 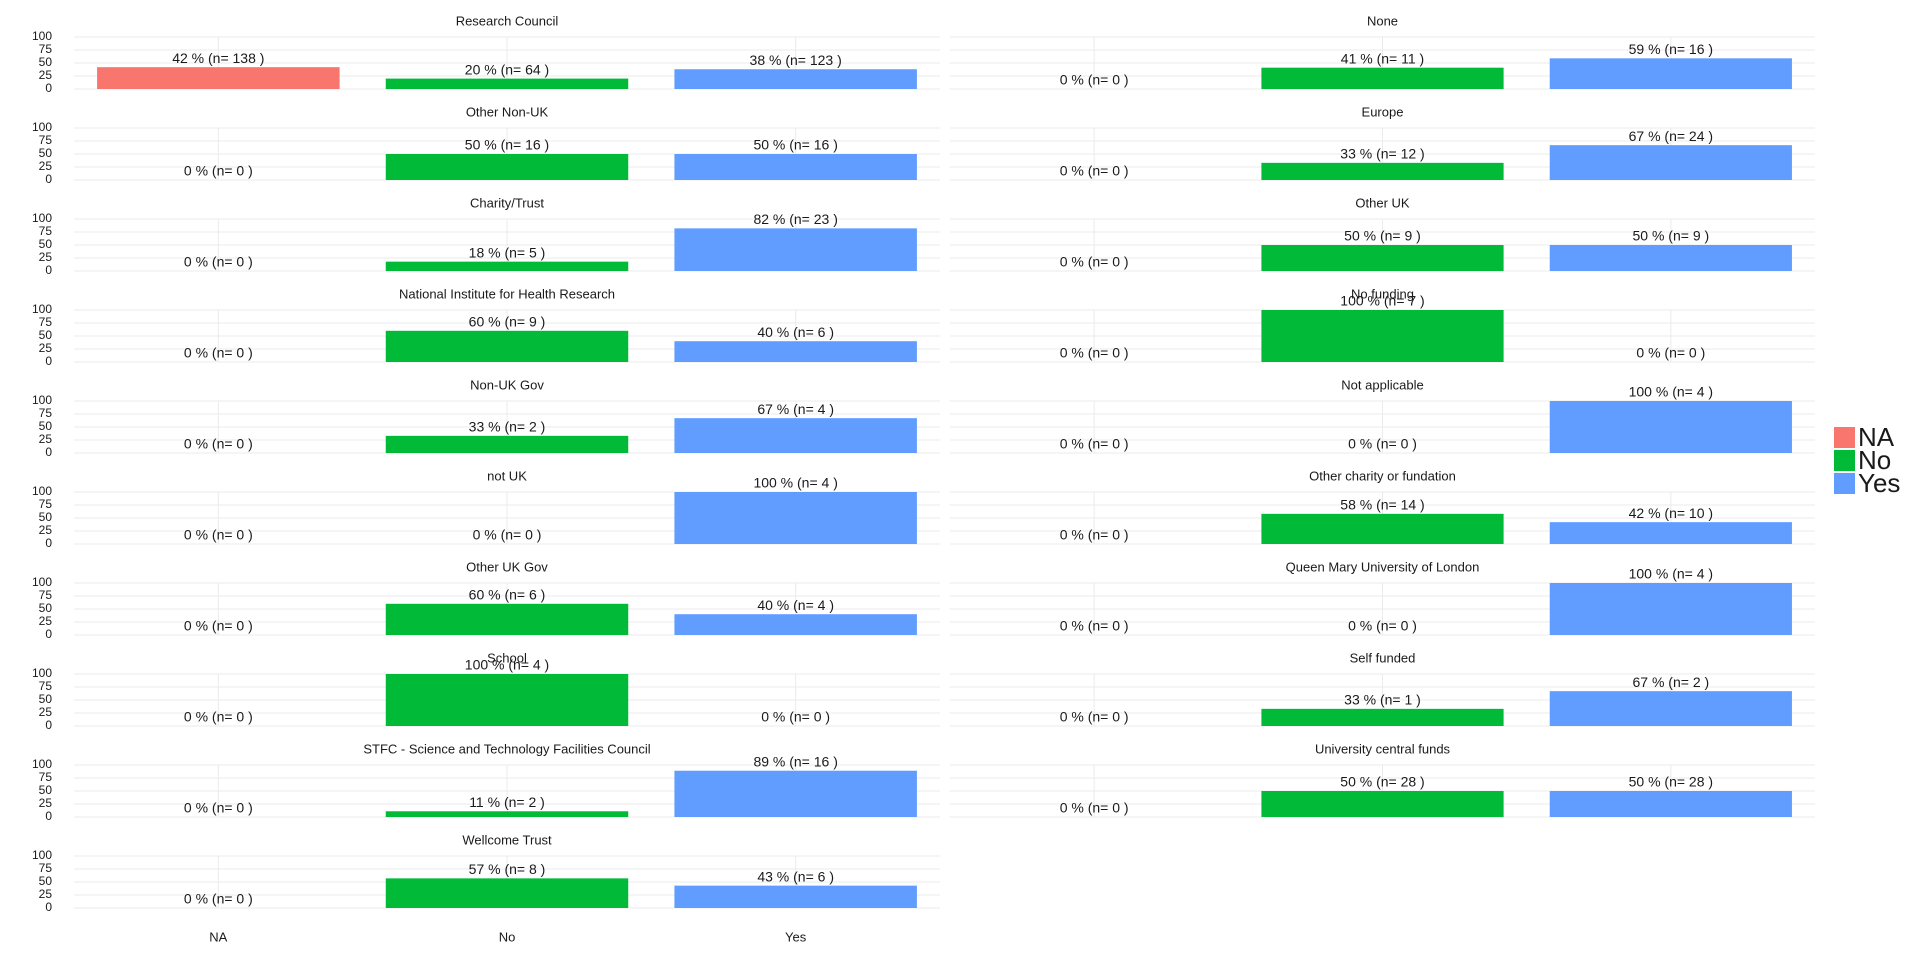 What do you see at coordinates (1671, 236) in the screenshot?
I see `value-label: 50 % (n= 9 )` at bounding box center [1671, 236].